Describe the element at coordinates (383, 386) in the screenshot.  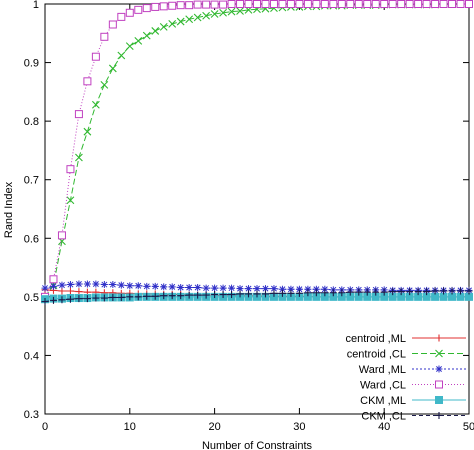
I see `legend-label: Ward ,CL` at that location.